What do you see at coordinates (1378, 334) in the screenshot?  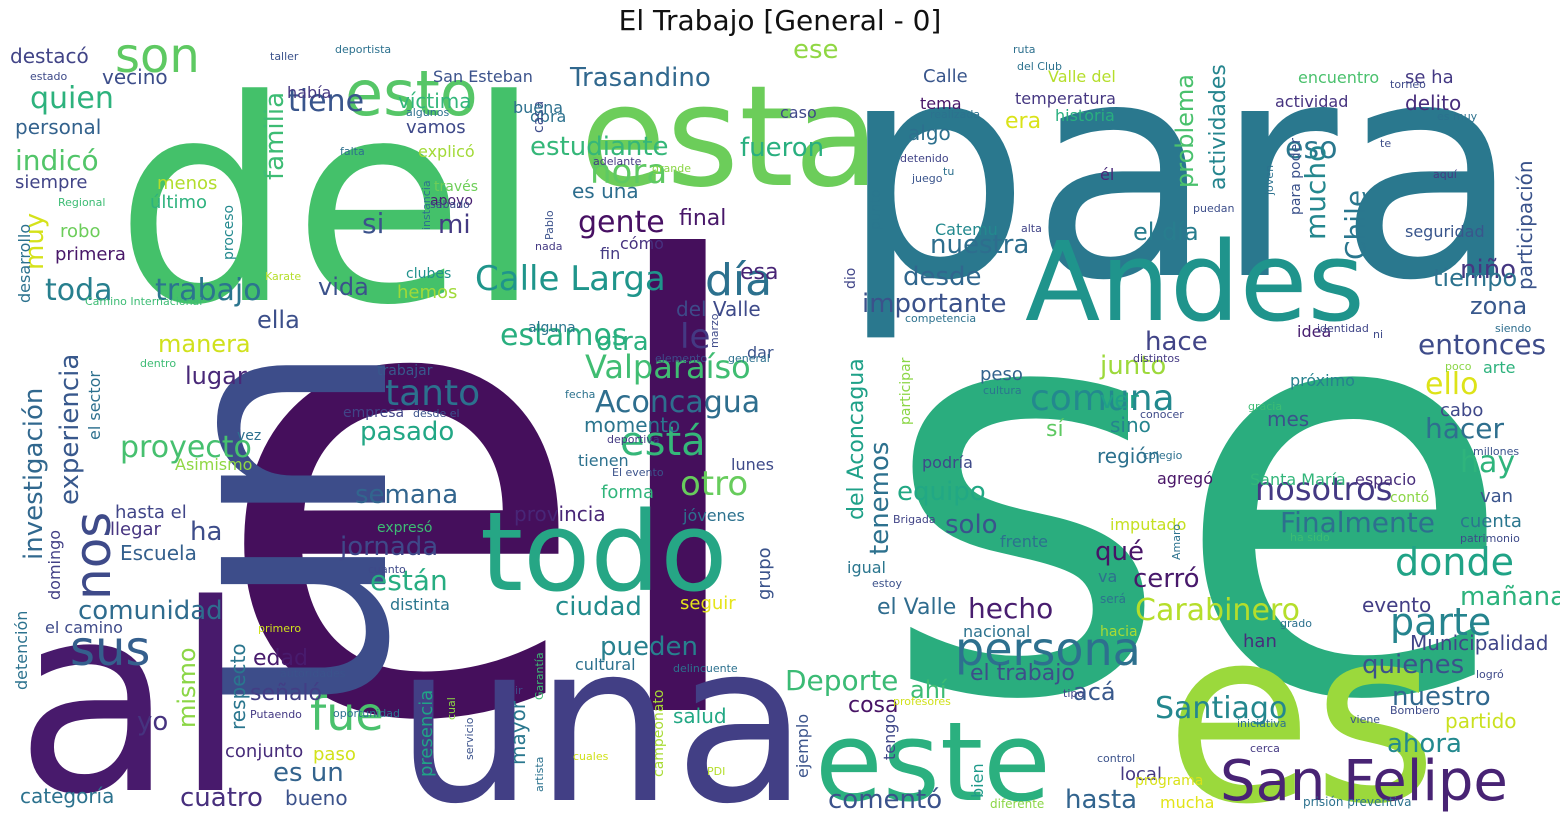 I see `word-ni: ni` at bounding box center [1378, 334].